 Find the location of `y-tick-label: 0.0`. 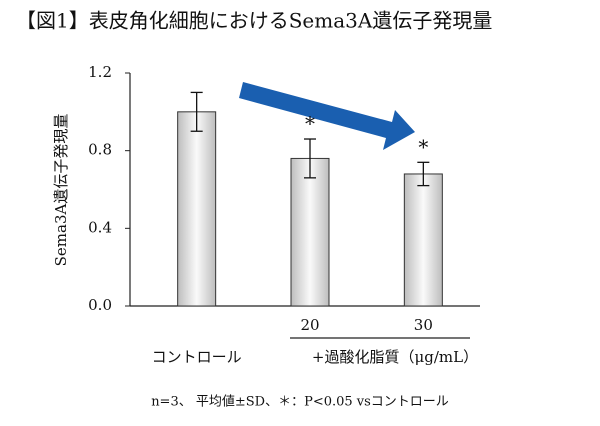

y-tick-label: 0.0 is located at coordinates (100, 305).